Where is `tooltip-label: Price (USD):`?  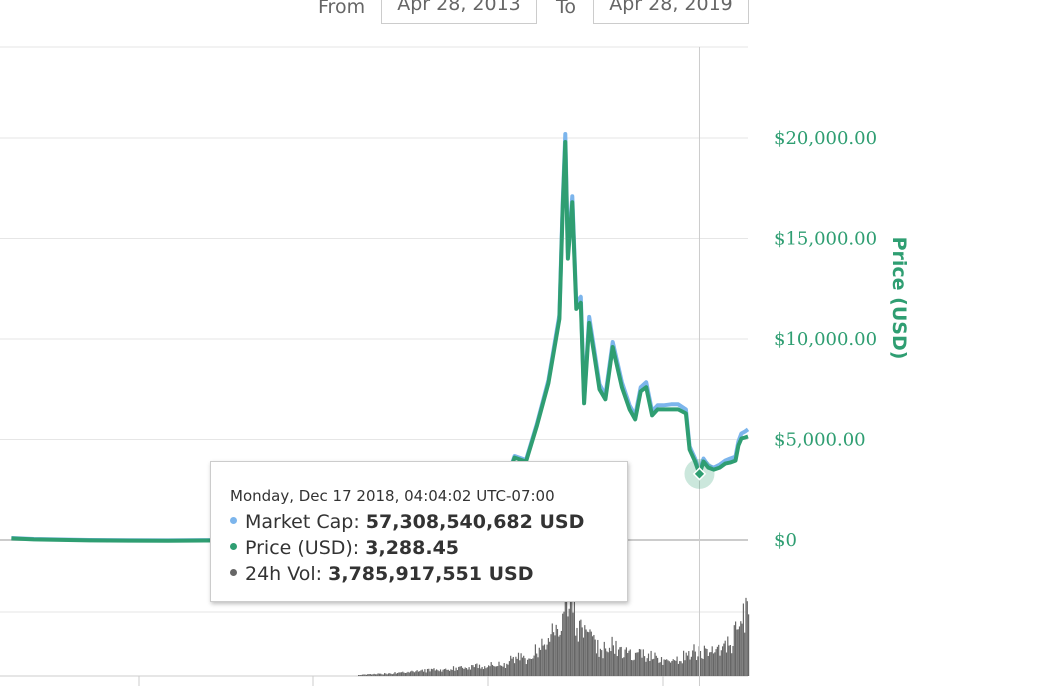
tooltip-label: Price (USD): is located at coordinates (302, 548).